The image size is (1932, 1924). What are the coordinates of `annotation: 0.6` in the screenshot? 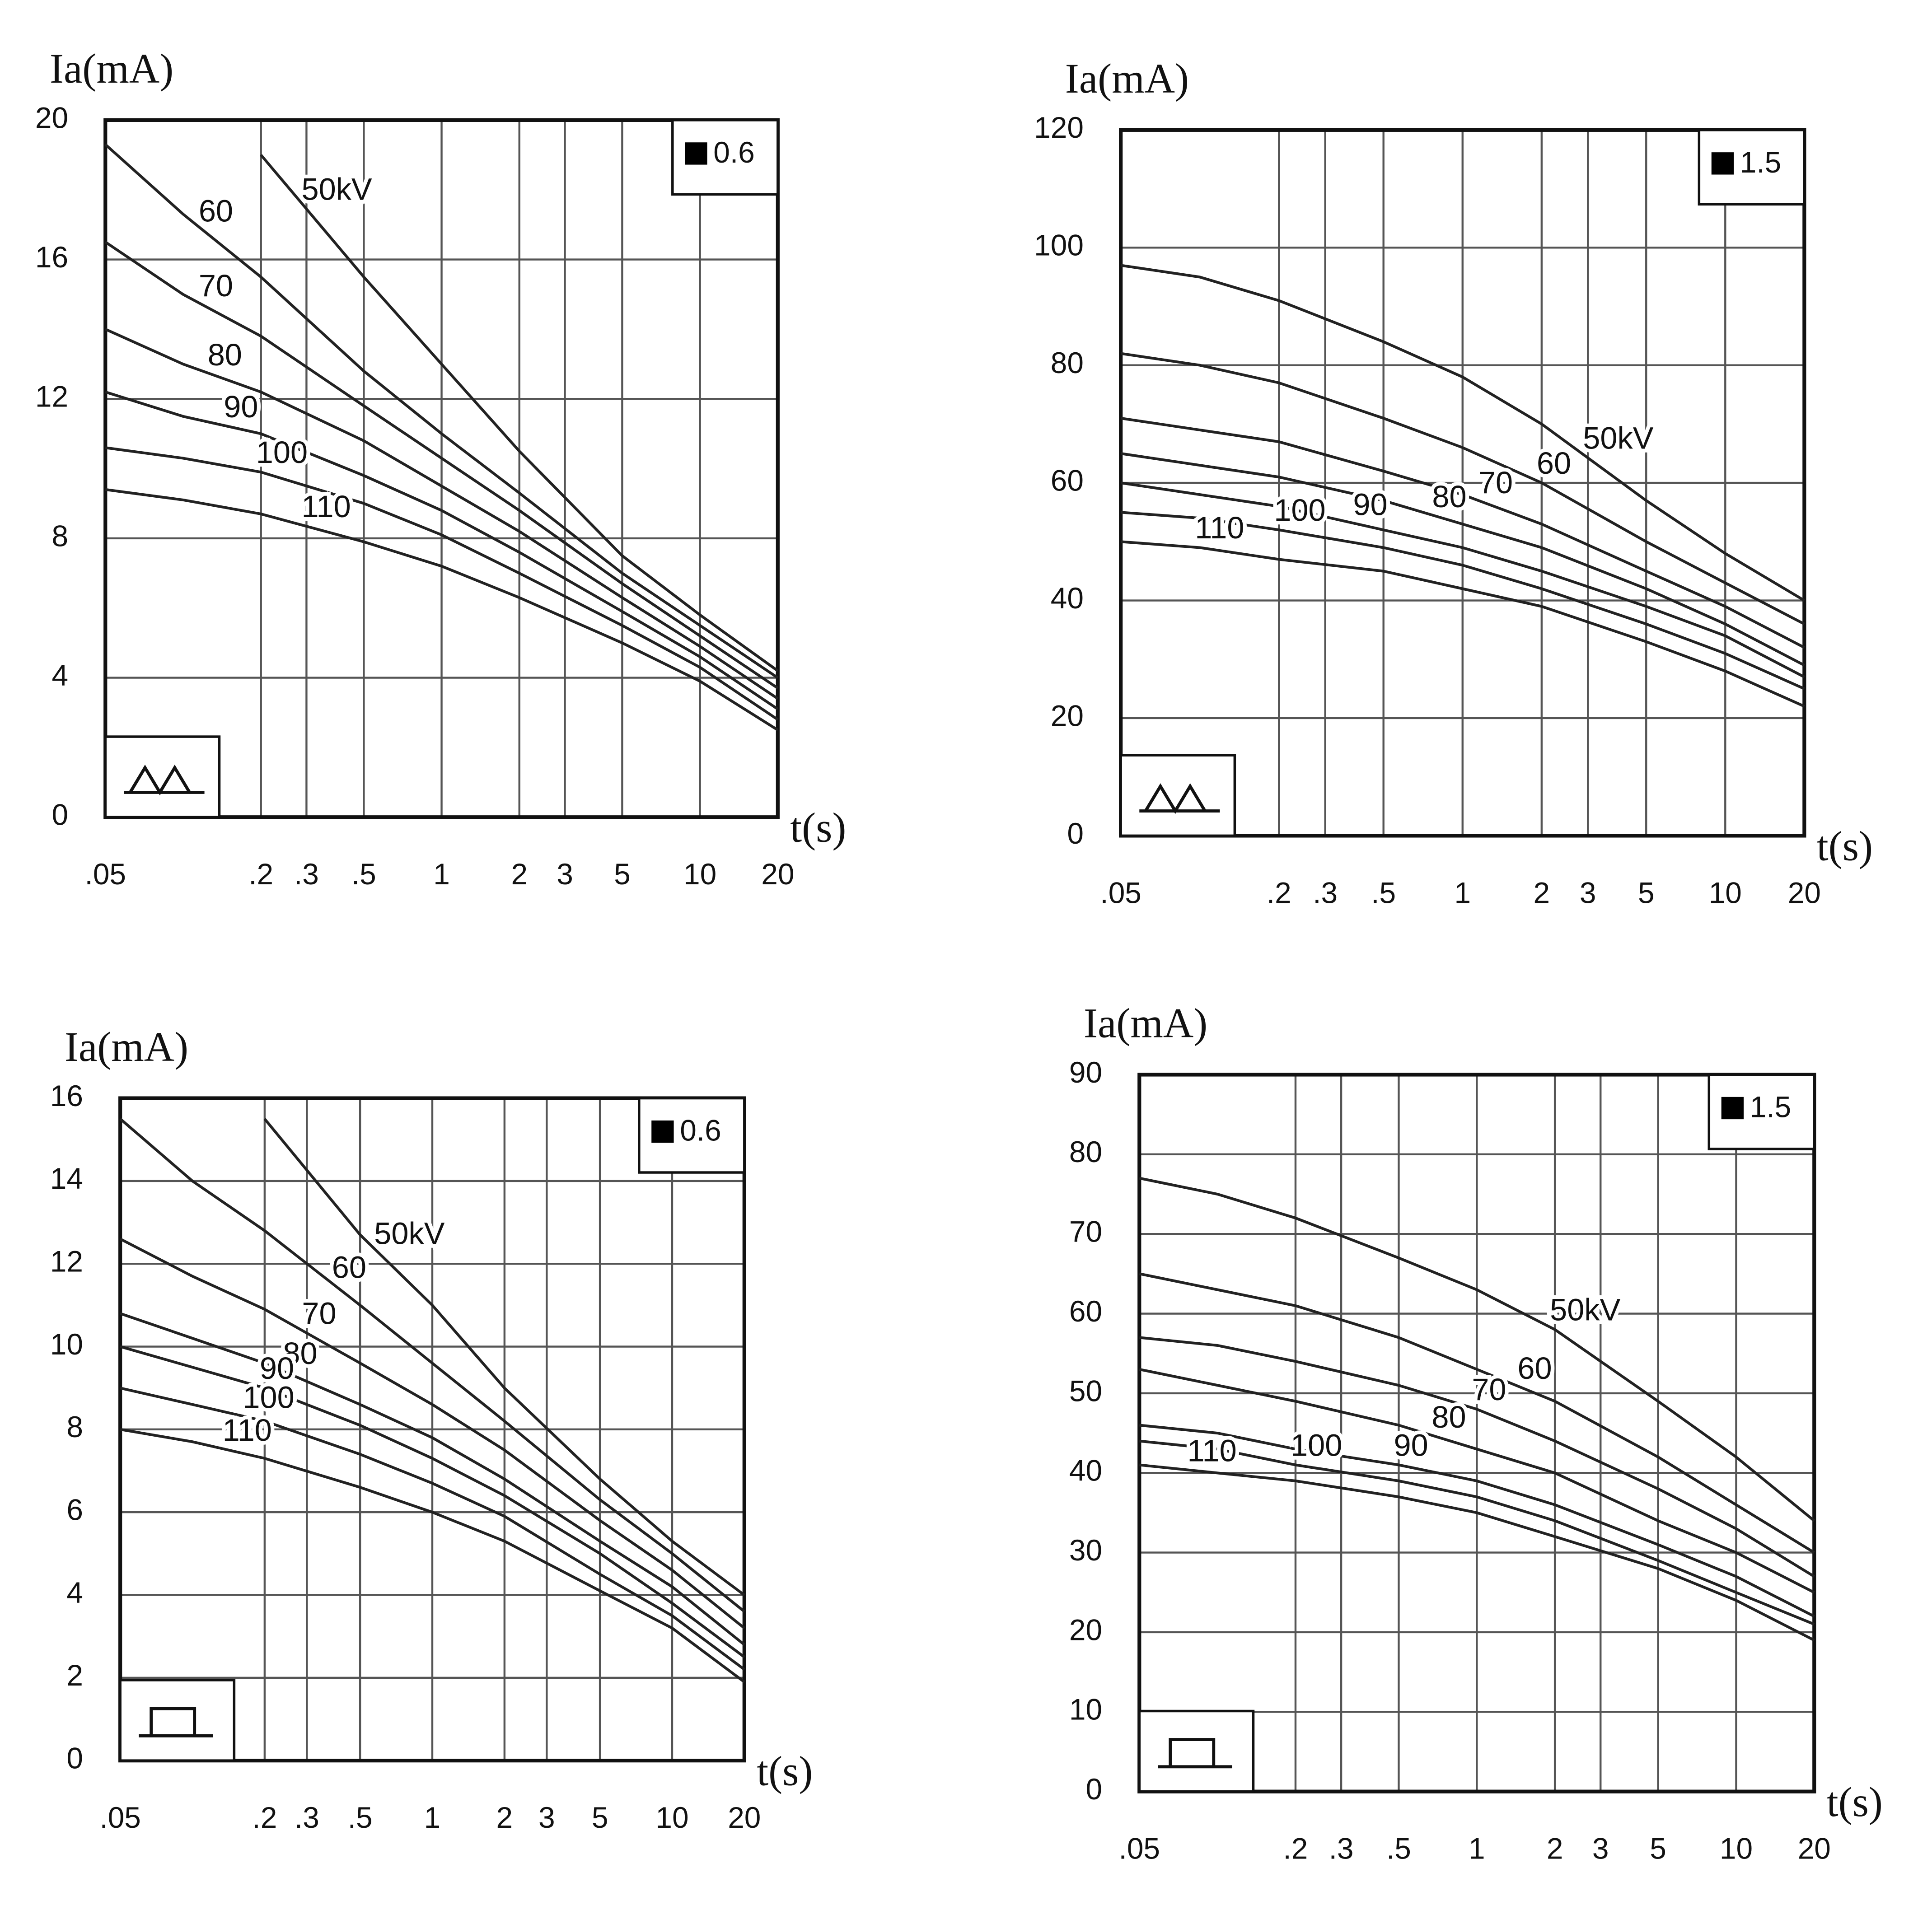 It's located at (733, 152).